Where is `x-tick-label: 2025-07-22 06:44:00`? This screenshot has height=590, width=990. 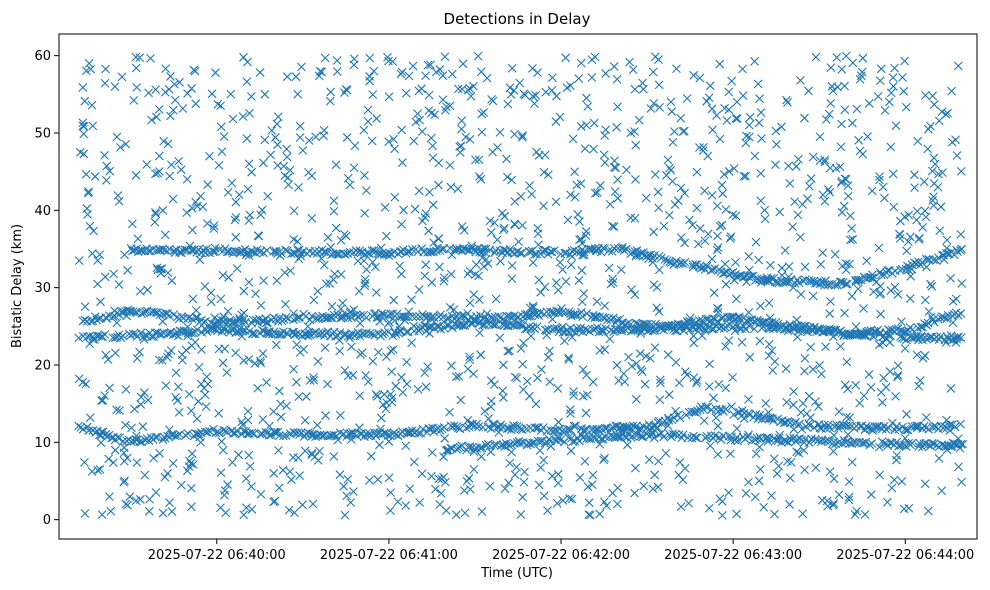
x-tick-label: 2025-07-22 06:44:00 is located at coordinates (905, 555).